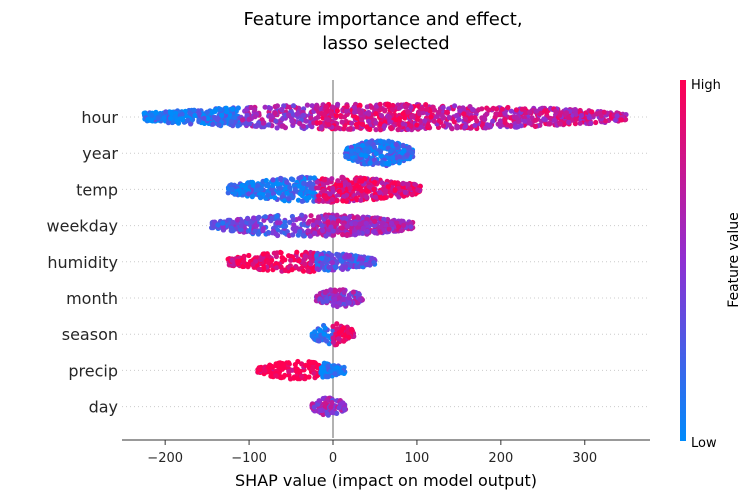 The width and height of the screenshot is (751, 499). Describe the element at coordinates (99, 117) in the screenshot. I see `feature-label-hour: hour` at that location.